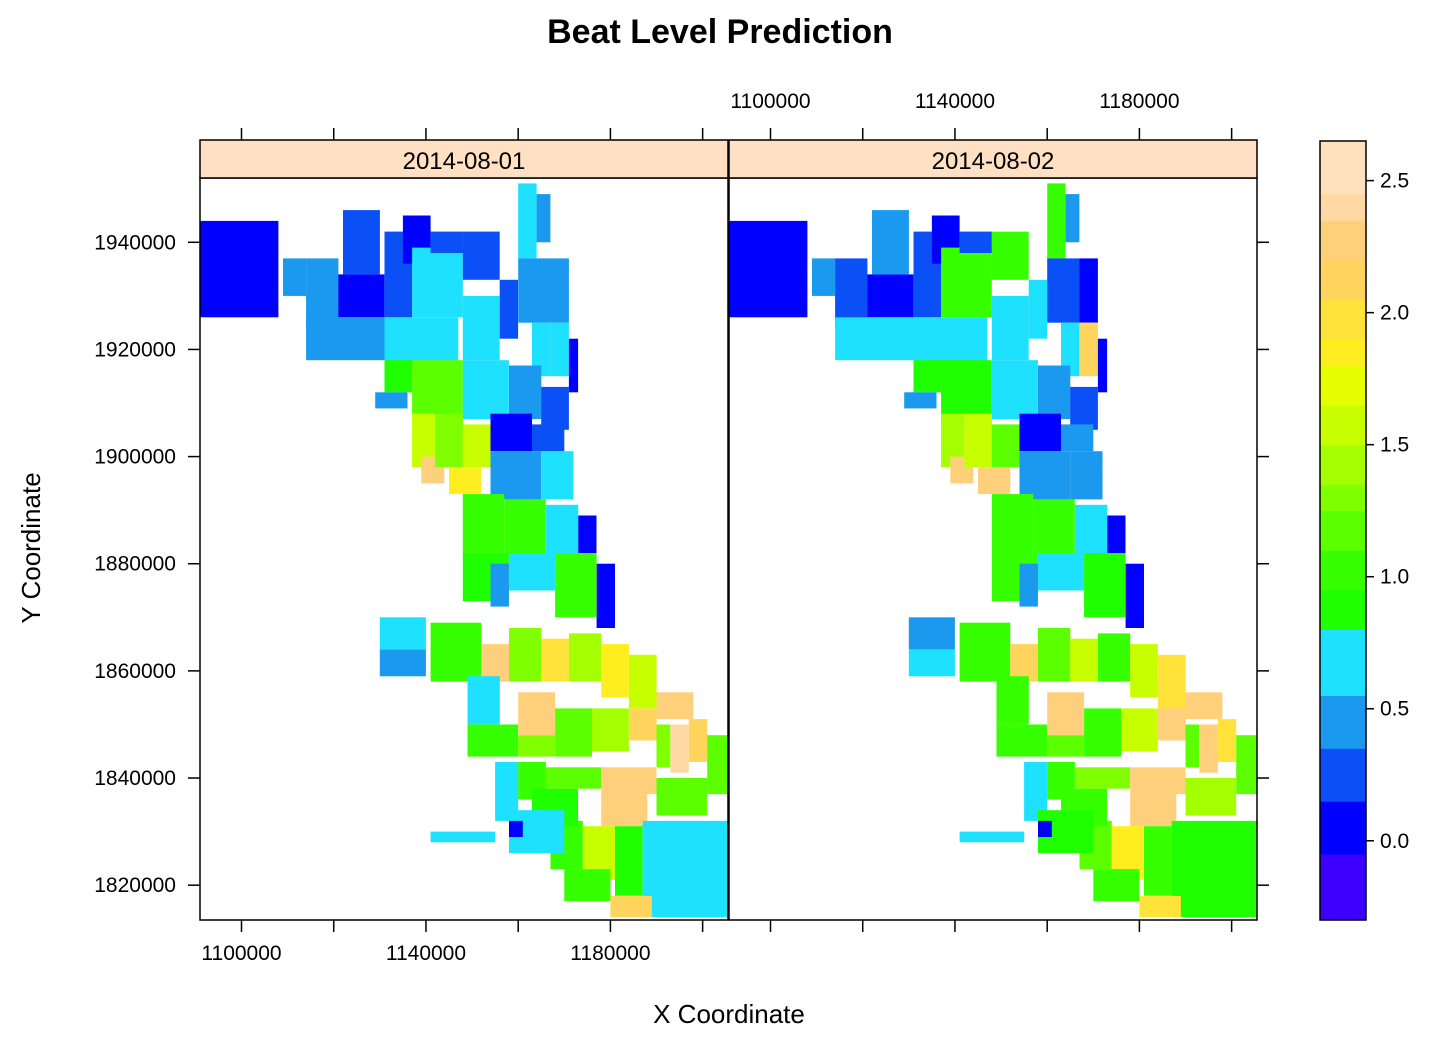 Image resolution: width=1440 pixels, height=1056 pixels. What do you see at coordinates (993, 161) in the screenshot?
I see `panel-strip-label: 2014-08-02` at bounding box center [993, 161].